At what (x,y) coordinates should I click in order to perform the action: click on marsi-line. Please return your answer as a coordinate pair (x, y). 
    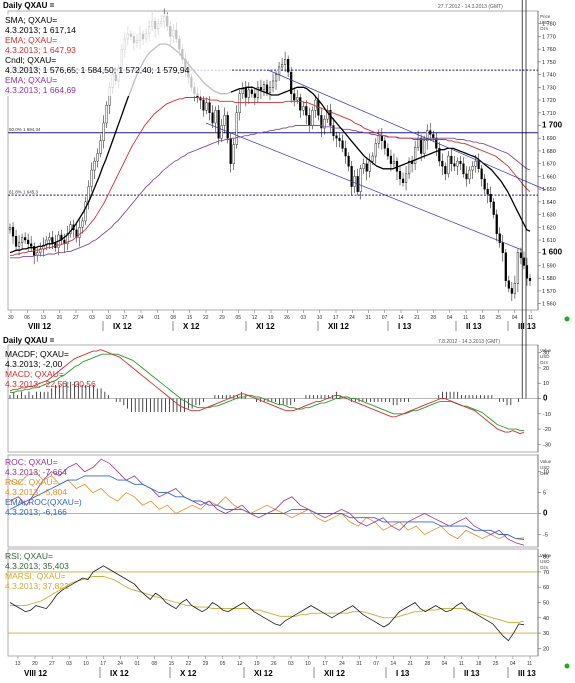
    Looking at the image, I should click on (267, 599).